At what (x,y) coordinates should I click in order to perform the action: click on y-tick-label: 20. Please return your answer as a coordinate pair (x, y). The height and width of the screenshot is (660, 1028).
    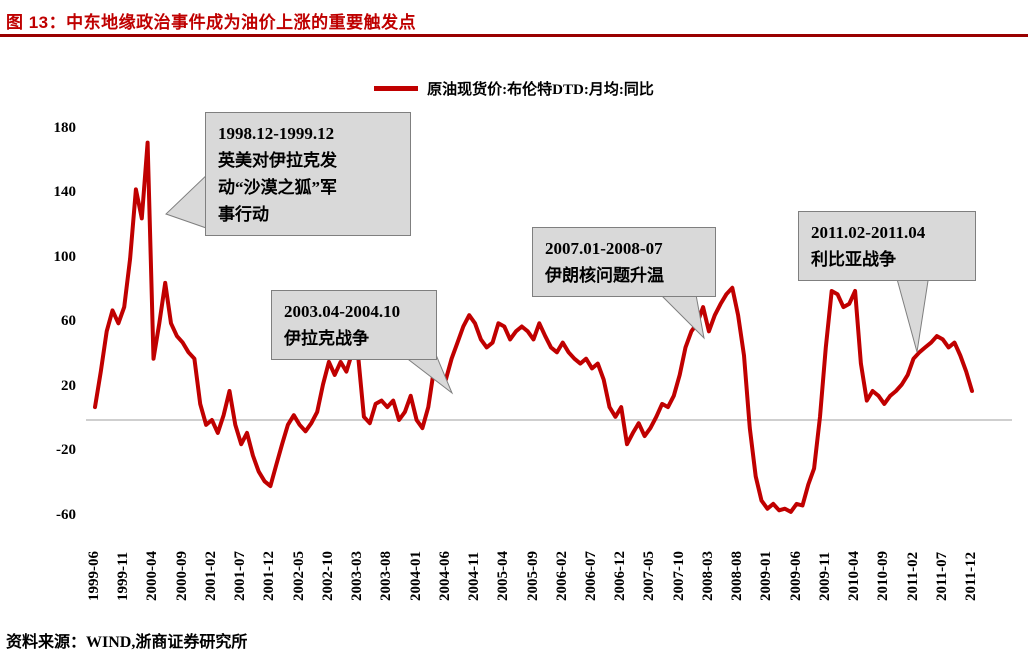
    Looking at the image, I should click on (68, 385).